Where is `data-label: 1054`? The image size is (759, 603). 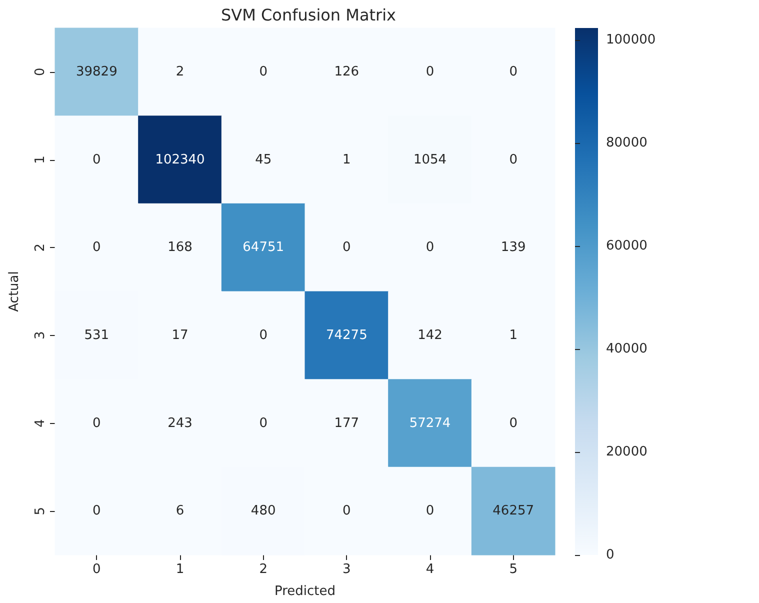
data-label: 1054 is located at coordinates (430, 160).